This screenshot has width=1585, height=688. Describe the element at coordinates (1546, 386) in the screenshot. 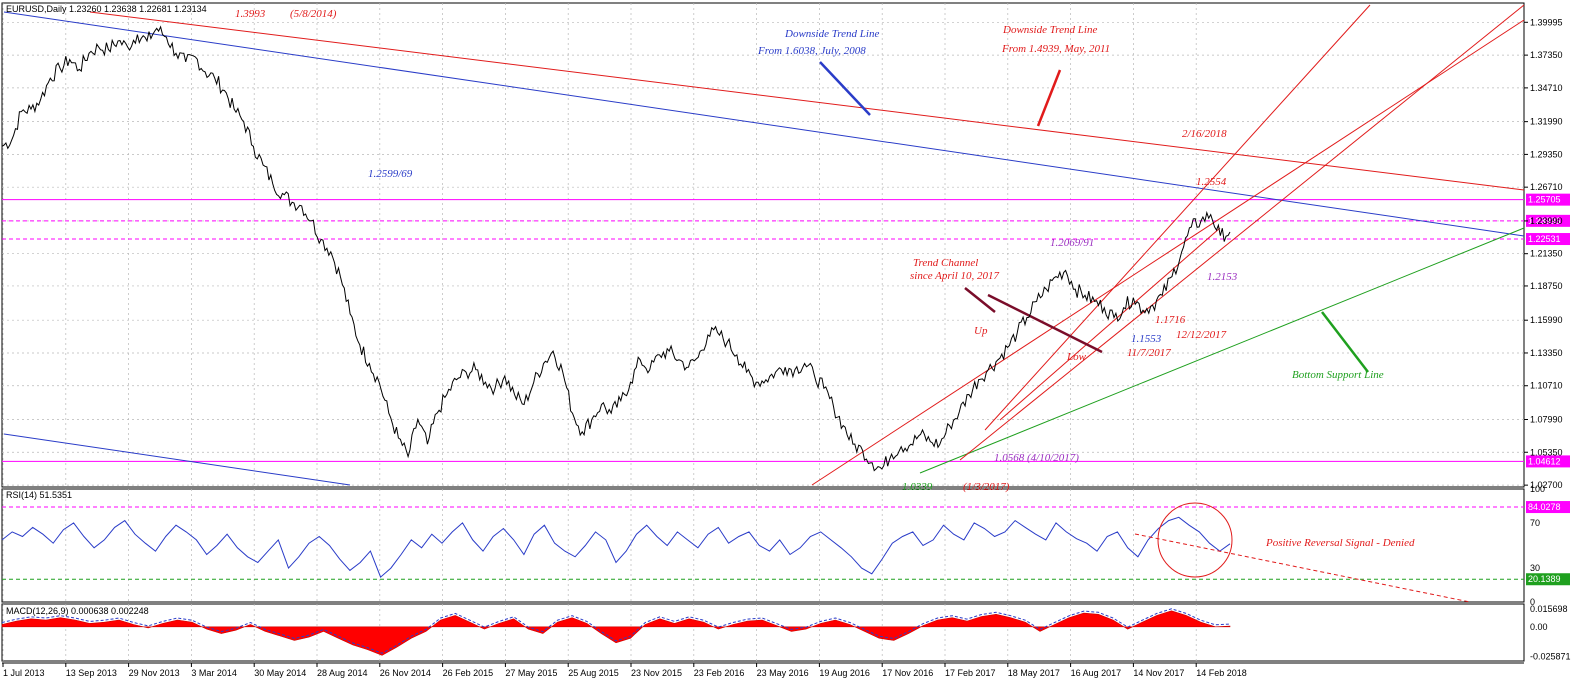

I see `y-tick-label: 1.10710` at that location.